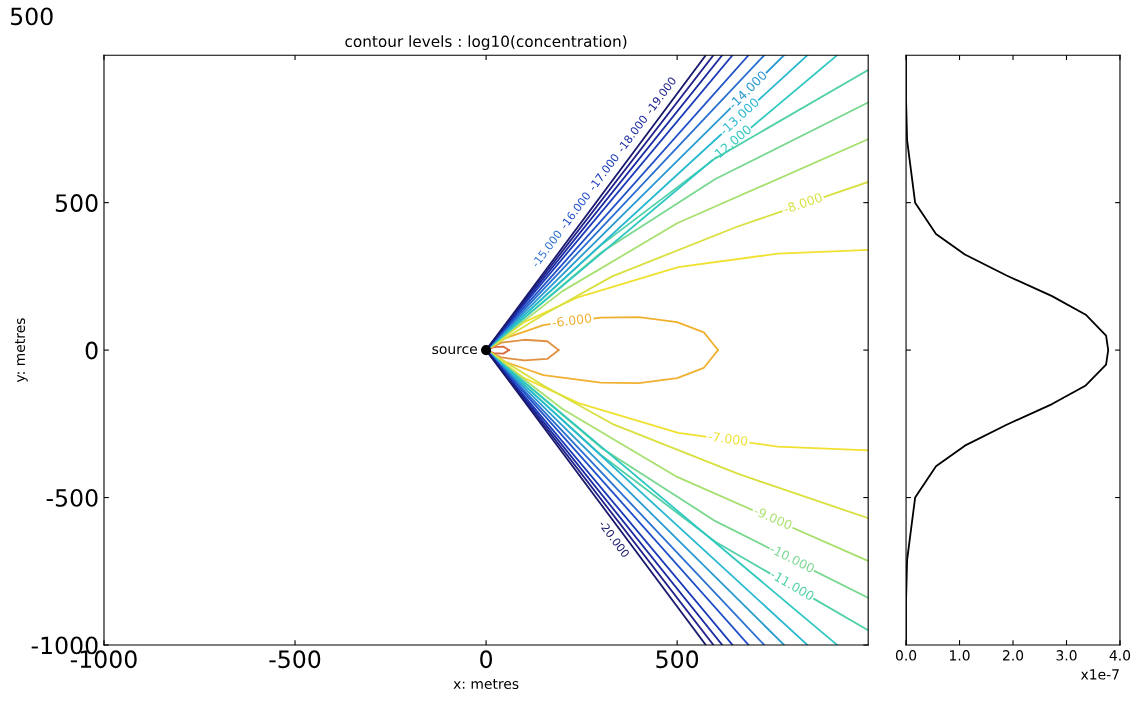 This screenshot has width=1144, height=703. I want to click on x-axis-title: x: metres, so click(486, 684).